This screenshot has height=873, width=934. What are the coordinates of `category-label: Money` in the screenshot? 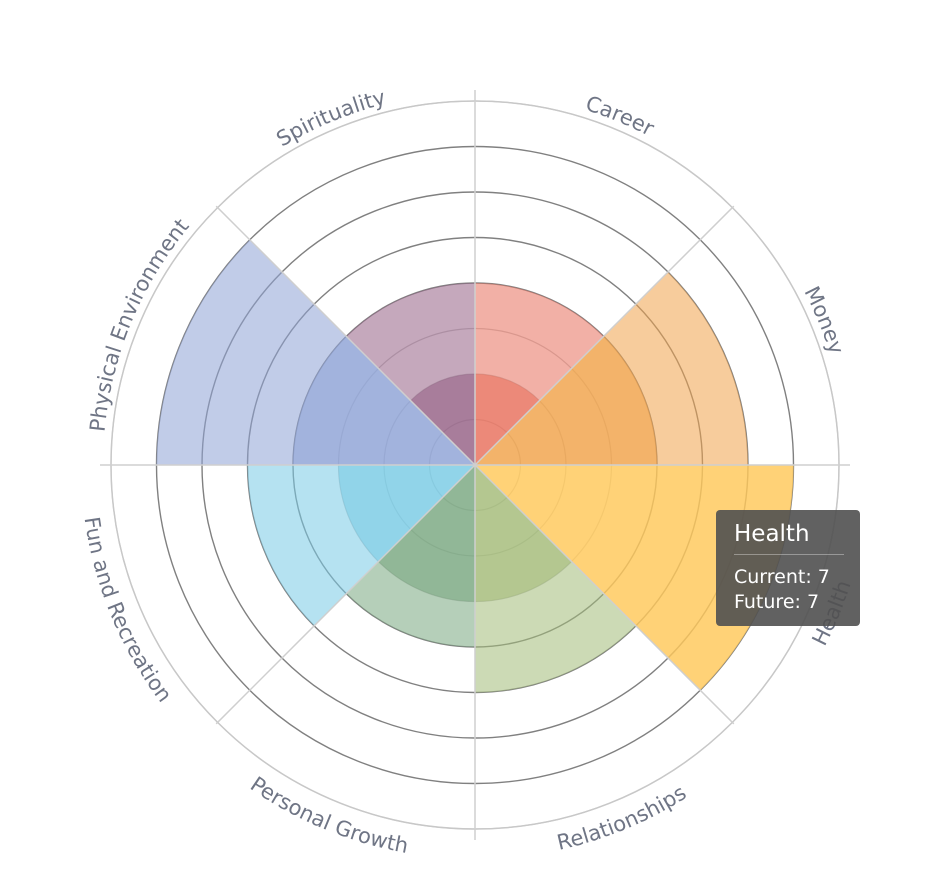 It's located at (823, 320).